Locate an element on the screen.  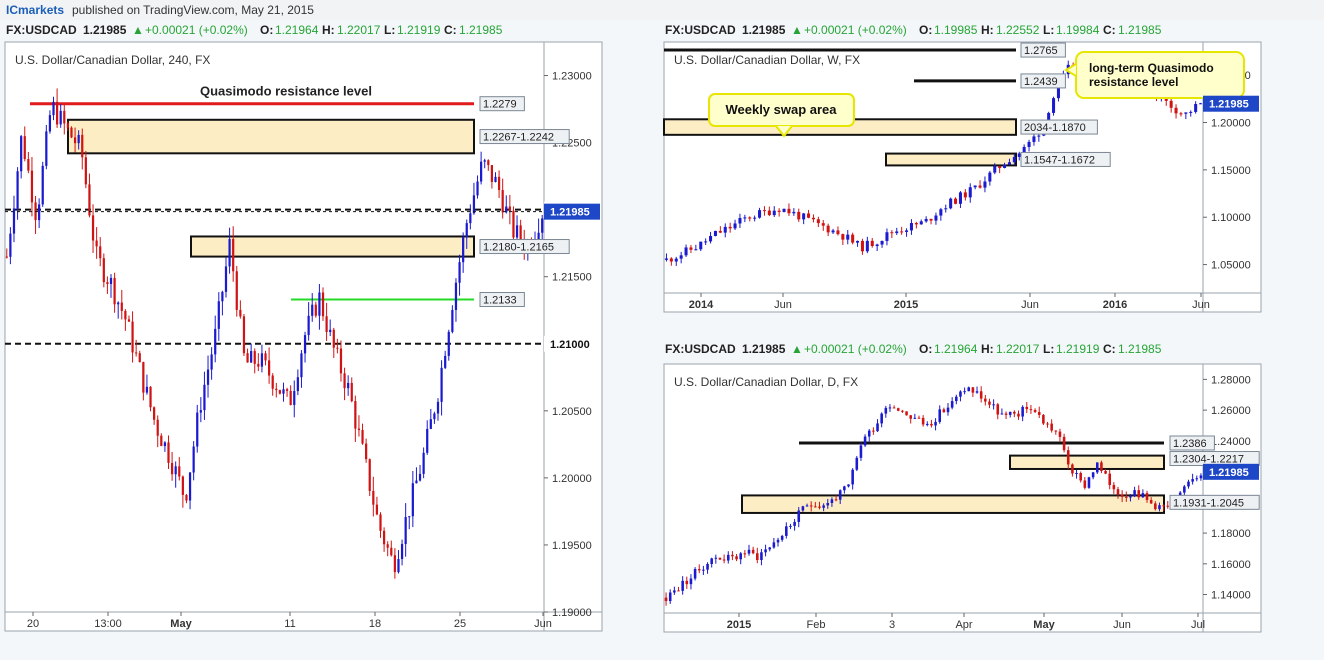
headline-c: 1.21985 is located at coordinates (1140, 30).